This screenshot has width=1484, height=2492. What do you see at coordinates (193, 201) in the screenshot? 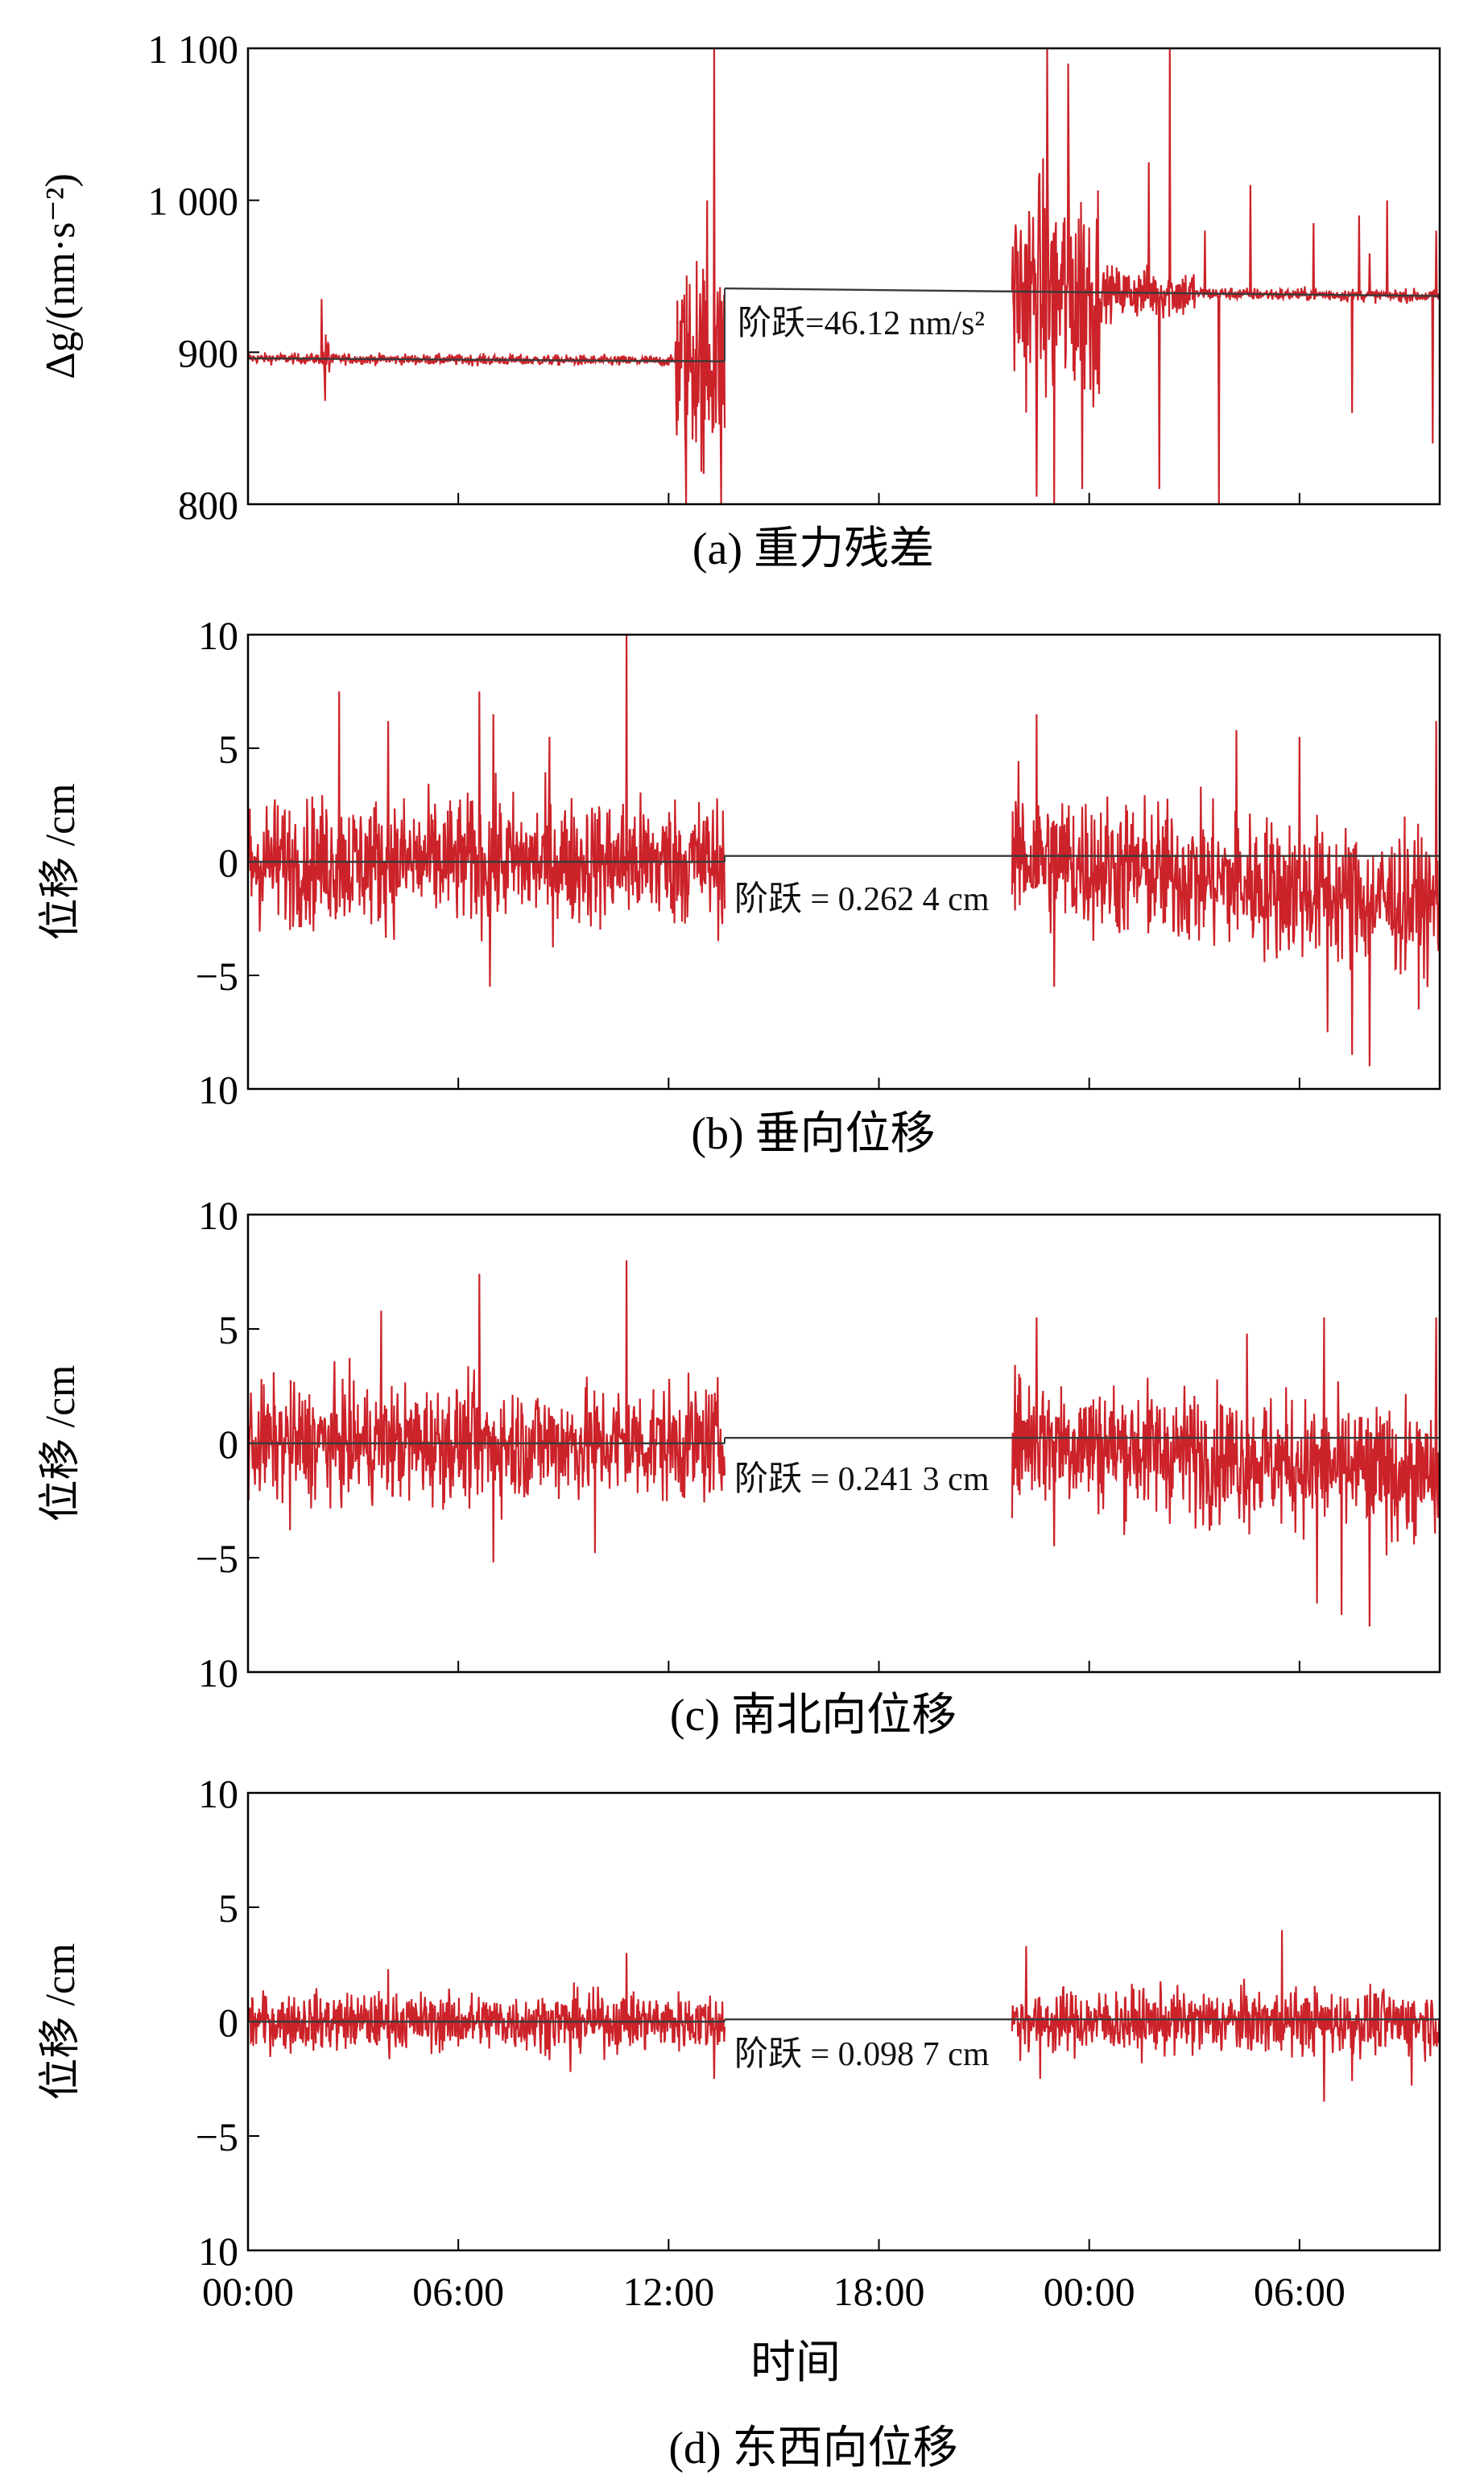
I see `y-tick-label: 1 000` at bounding box center [193, 201].